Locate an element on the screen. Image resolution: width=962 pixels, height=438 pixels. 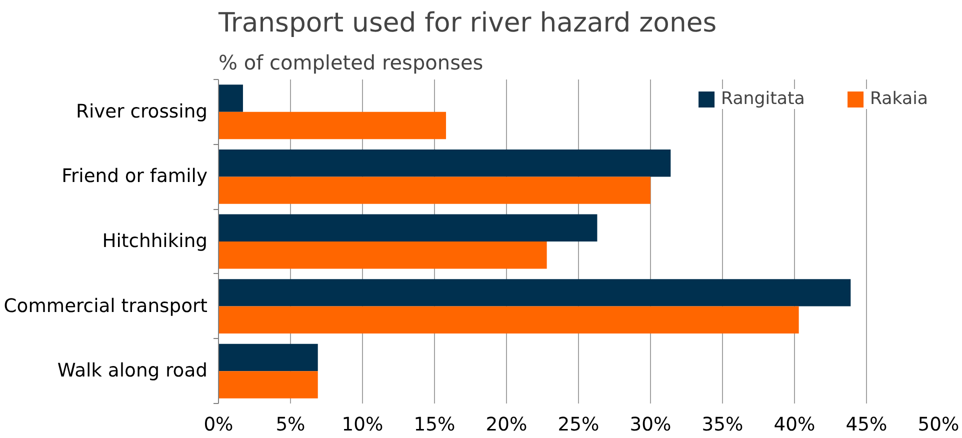
chart-title: Transport used for river hazard zones is located at coordinates (467, 23).